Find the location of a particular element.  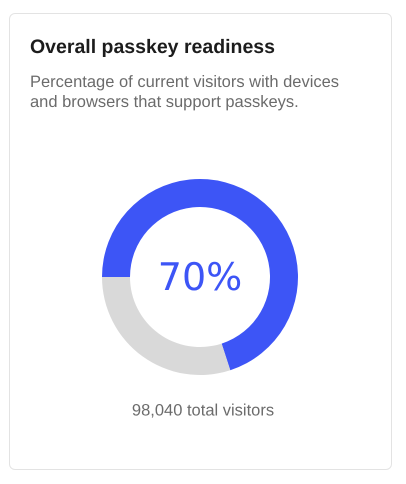

data-label: 70% is located at coordinates (200, 277).